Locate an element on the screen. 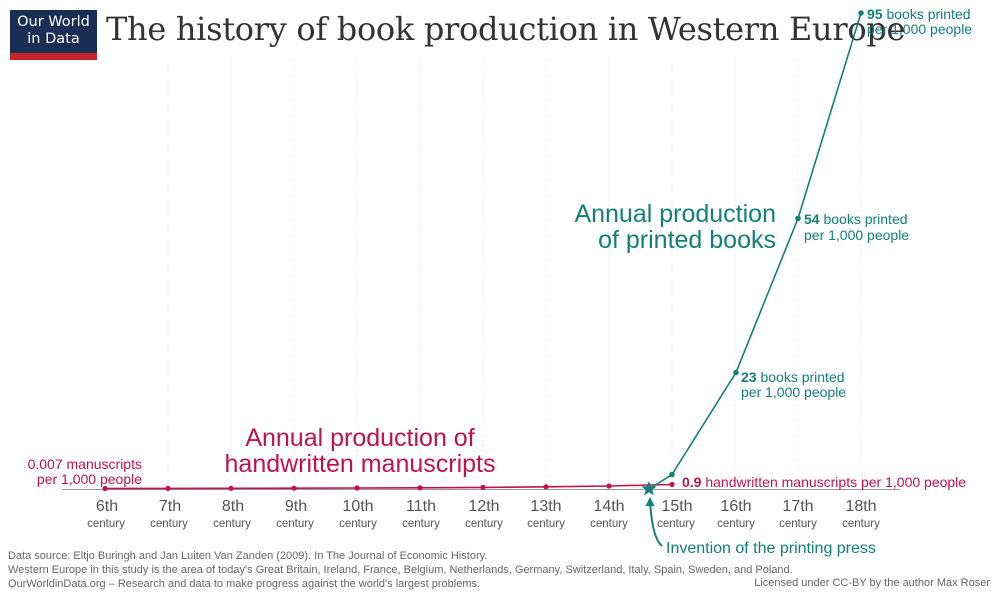  manuscripts-series-title: Annual production of is located at coordinates (359, 438).